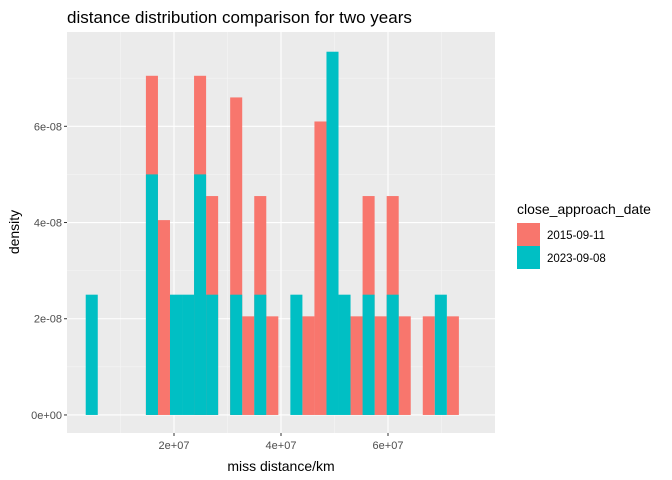  I want to click on y-tick-label: 0e+00, so click(46, 416).